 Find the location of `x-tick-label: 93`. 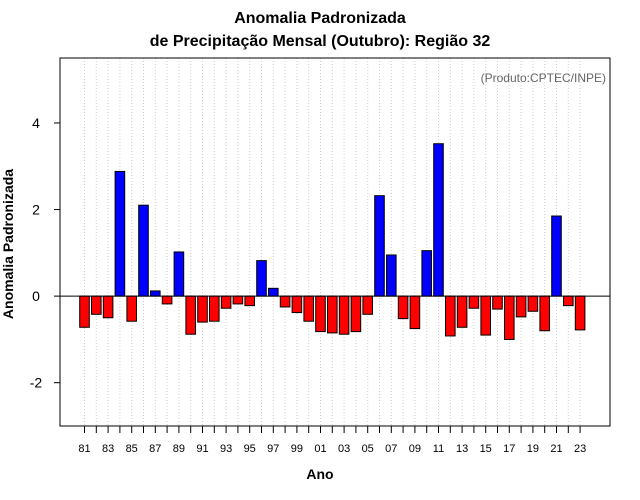

x-tick-label: 93 is located at coordinates (226, 449).